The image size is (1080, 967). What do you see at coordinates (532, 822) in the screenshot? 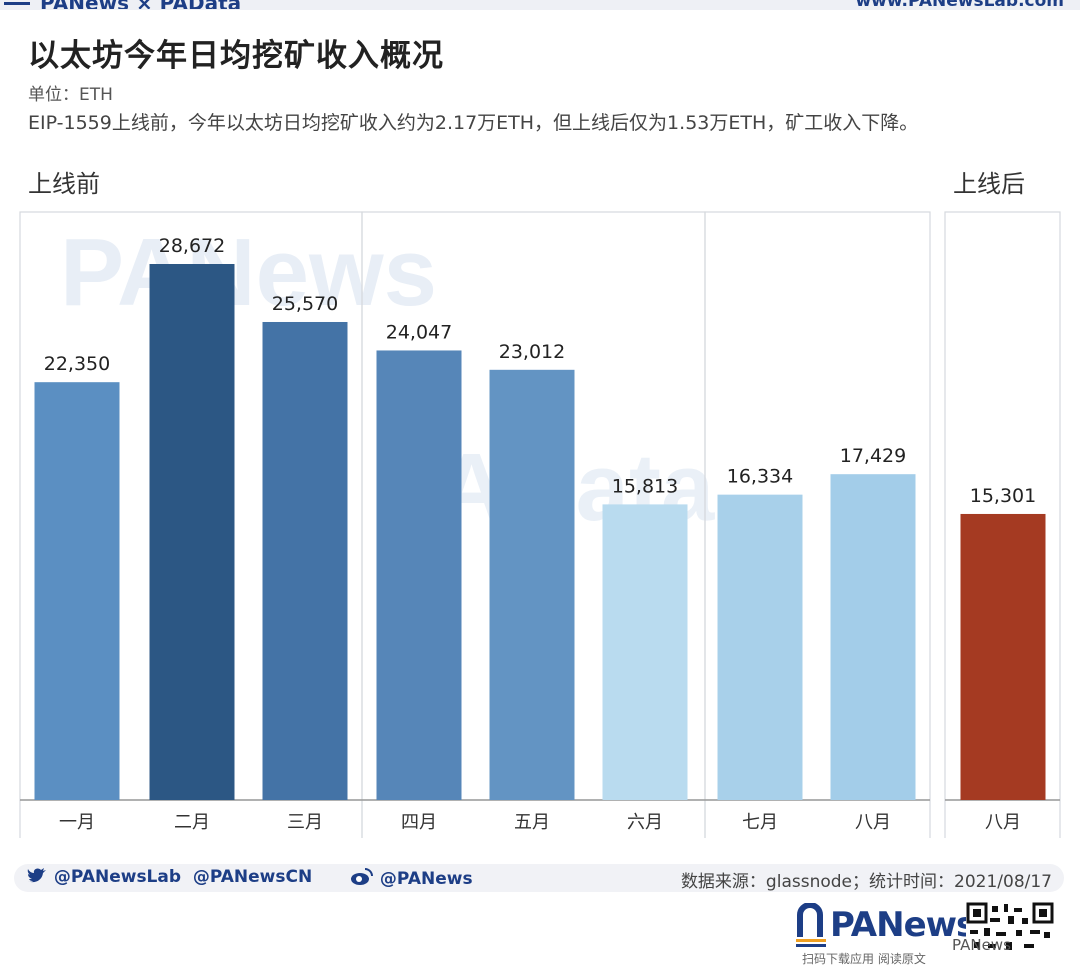
I see `x-tick-label: 五月` at bounding box center [532, 822].